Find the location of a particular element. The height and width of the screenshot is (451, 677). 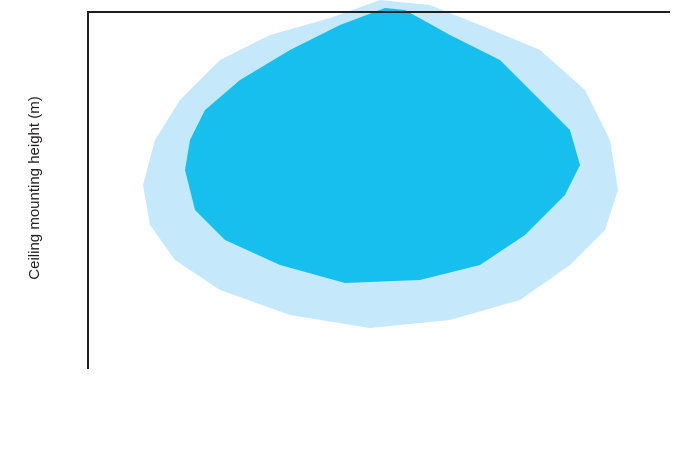

y-axis-title: Ceiling mounting height (m) is located at coordinates (34, 187).